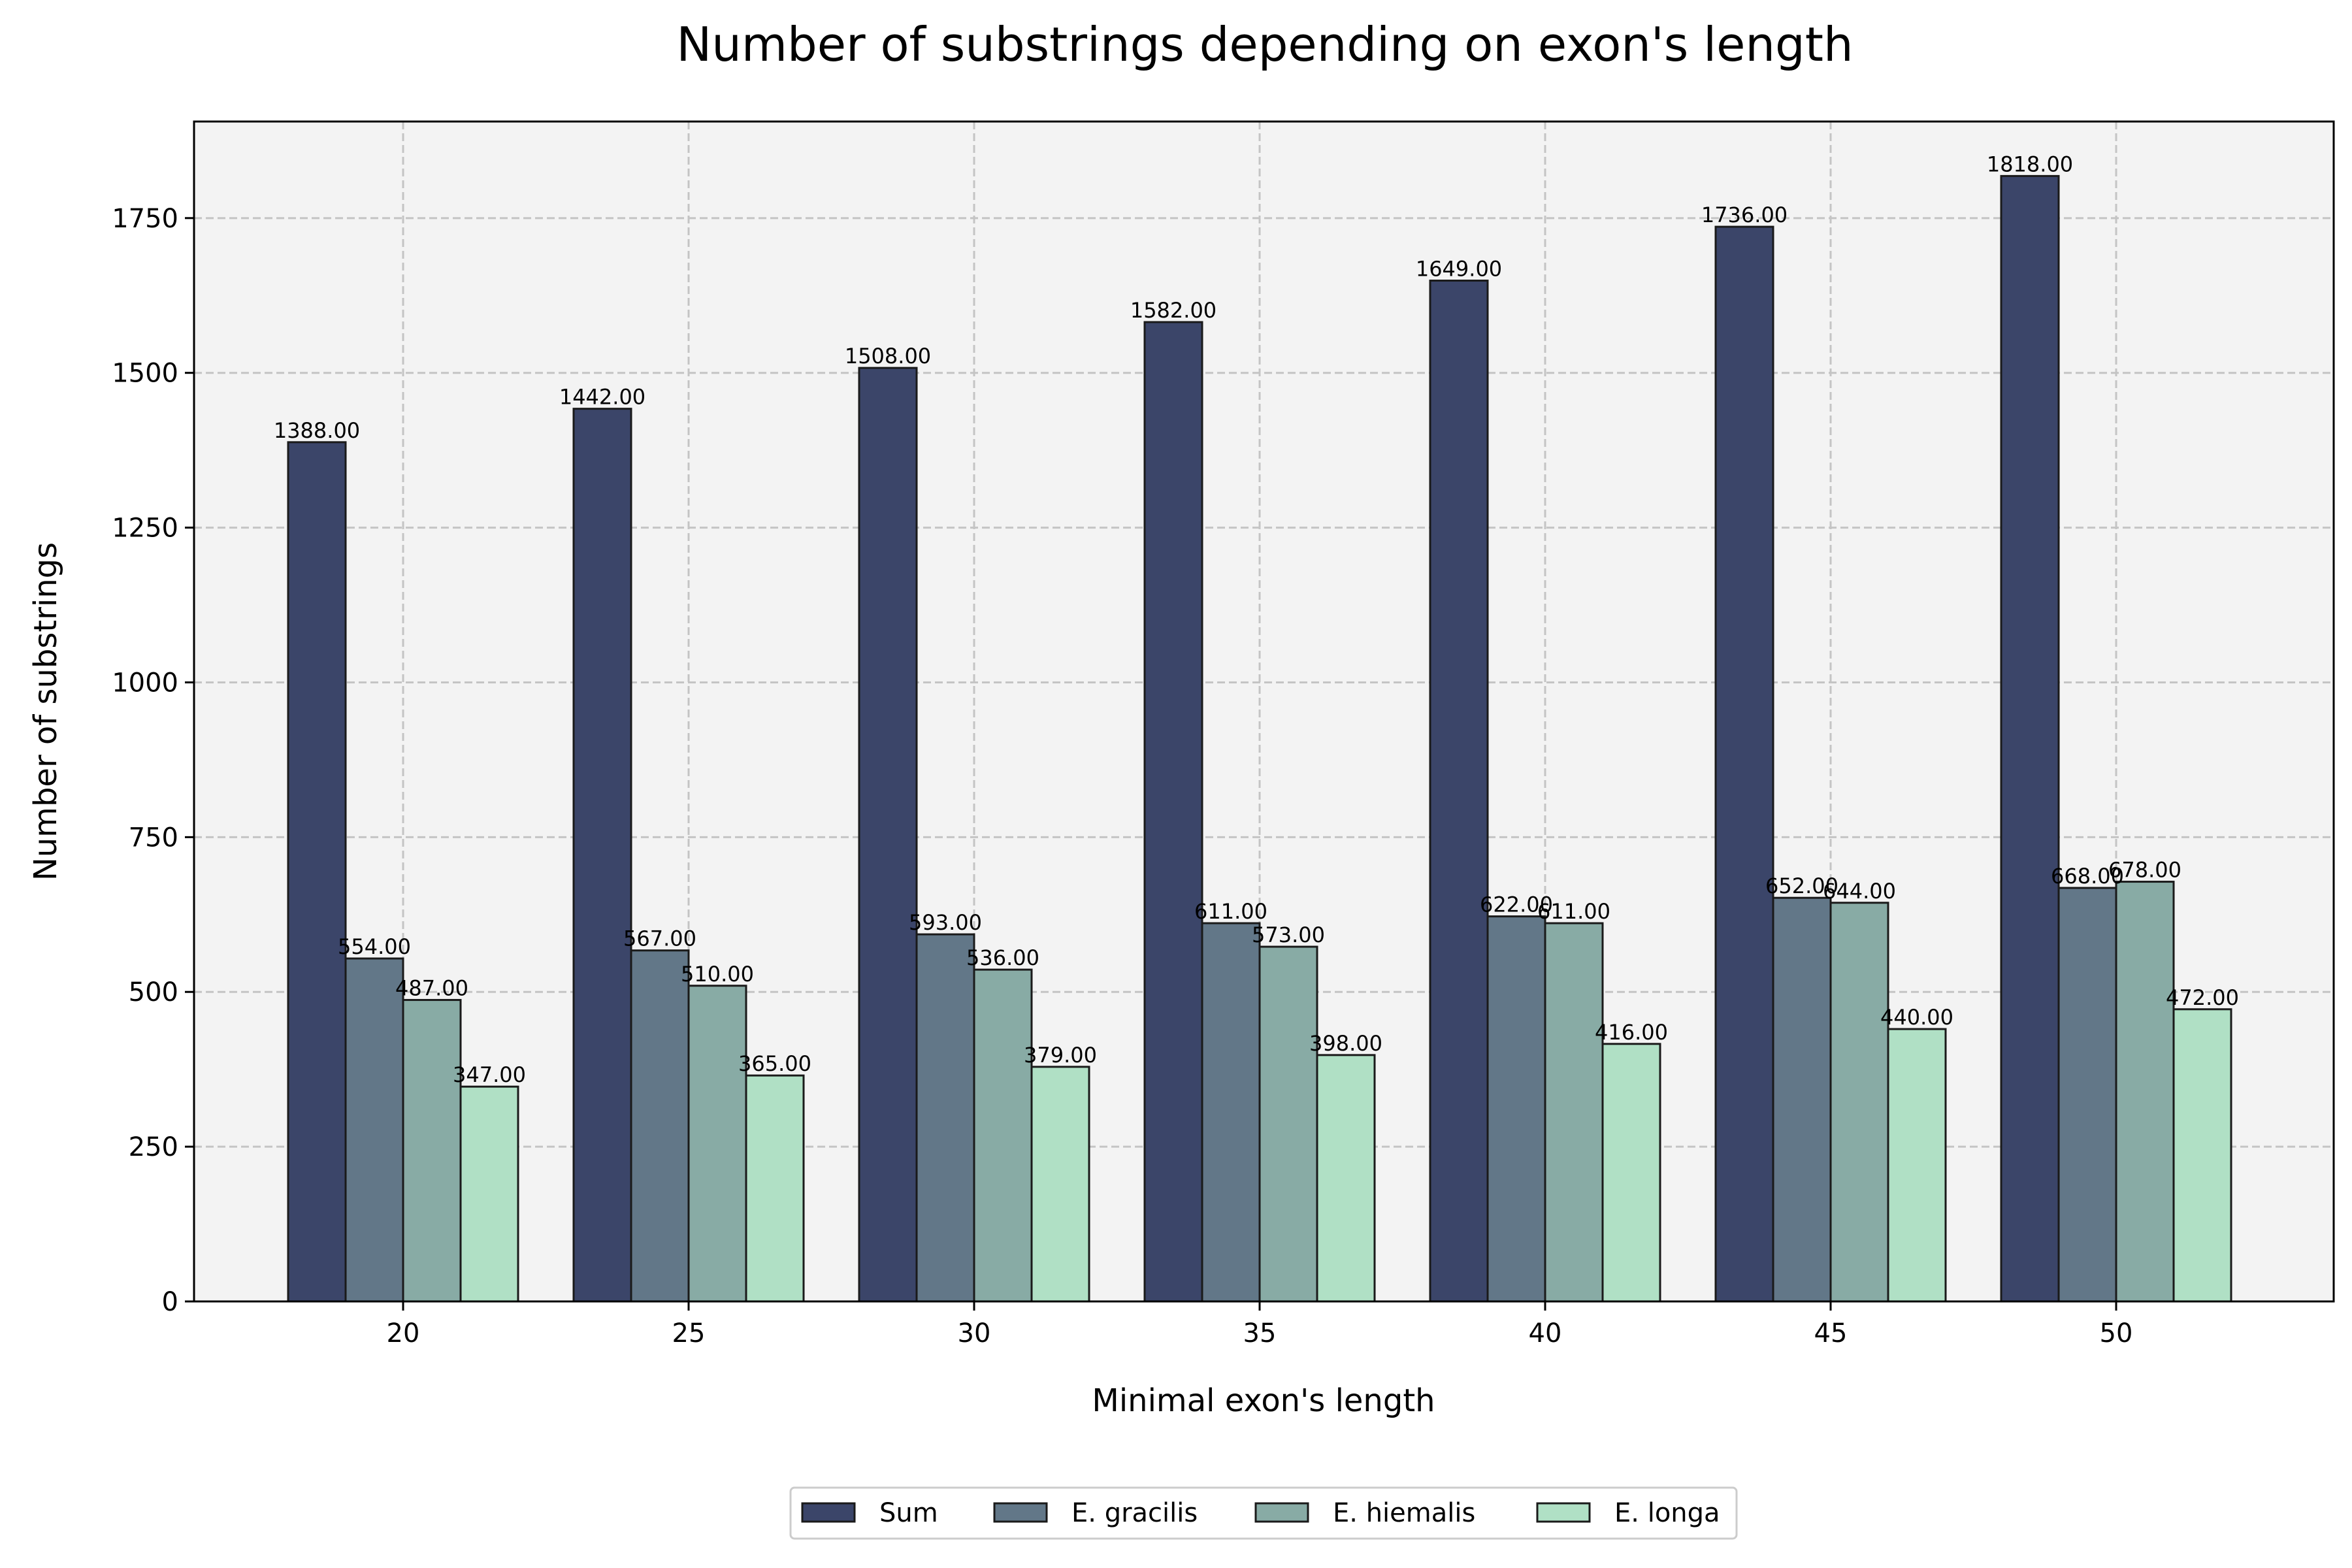 The width and height of the screenshot is (2352, 1568). Describe the element at coordinates (153, 1147) in the screenshot. I see `y-tick-label: 250` at that location.